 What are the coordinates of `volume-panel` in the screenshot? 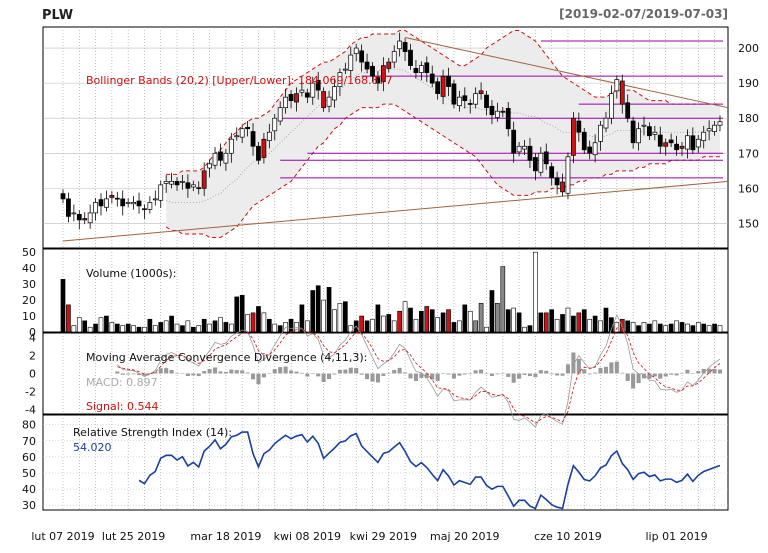 It's located at (391, 292).